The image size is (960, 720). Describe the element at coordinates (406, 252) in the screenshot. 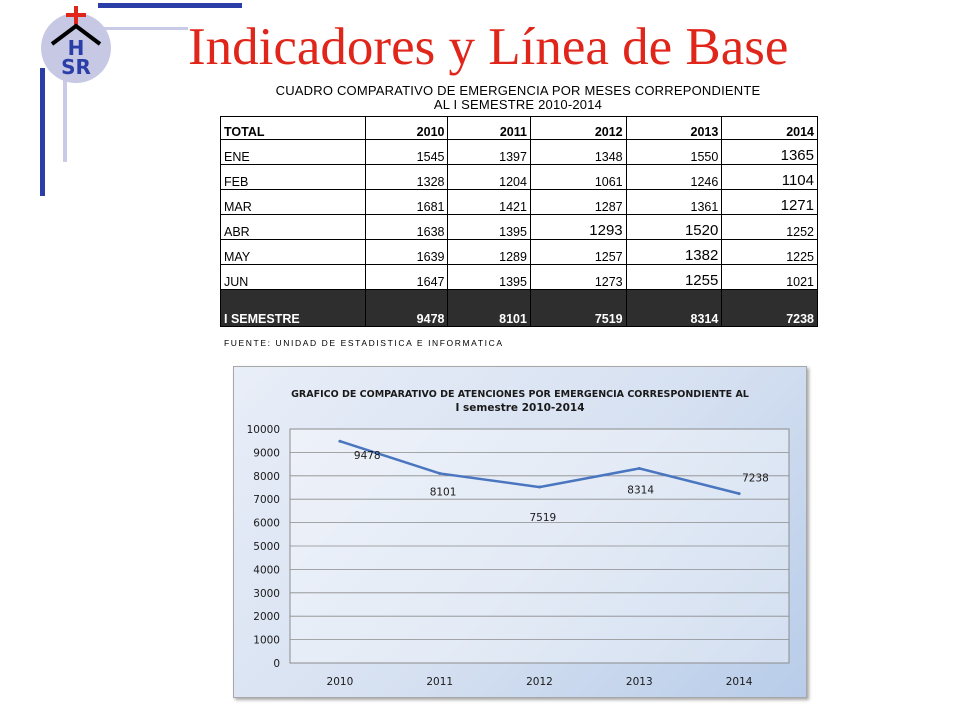

I see `table-cell: 1639` at that location.